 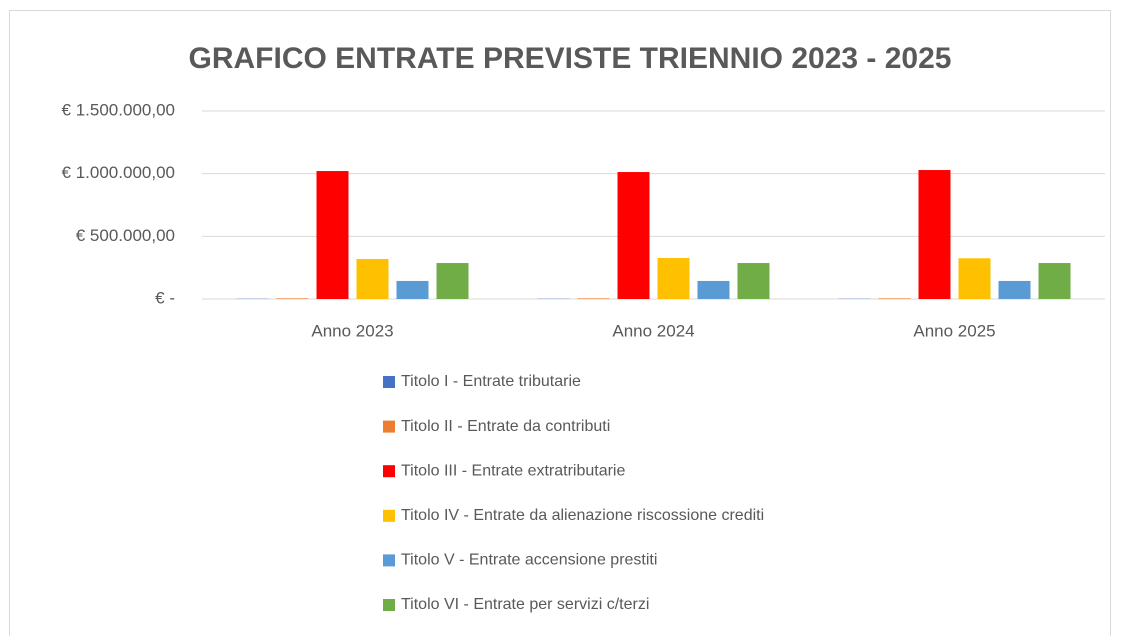 I want to click on y-tick-label: € -, so click(x=165, y=297).